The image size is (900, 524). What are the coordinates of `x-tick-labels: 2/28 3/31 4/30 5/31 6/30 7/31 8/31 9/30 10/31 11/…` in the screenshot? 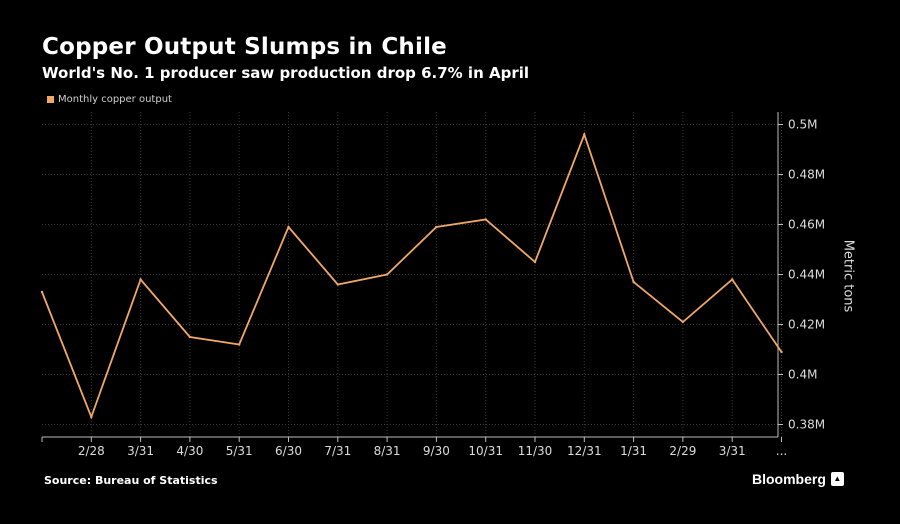 It's located at (432, 451).